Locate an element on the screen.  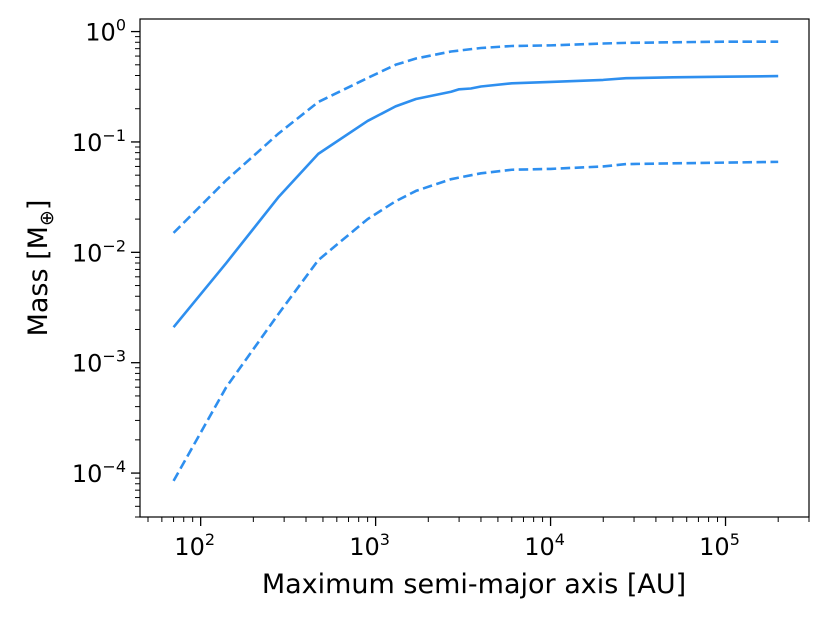
x-tick-label: 102 is located at coordinates (194, 545).